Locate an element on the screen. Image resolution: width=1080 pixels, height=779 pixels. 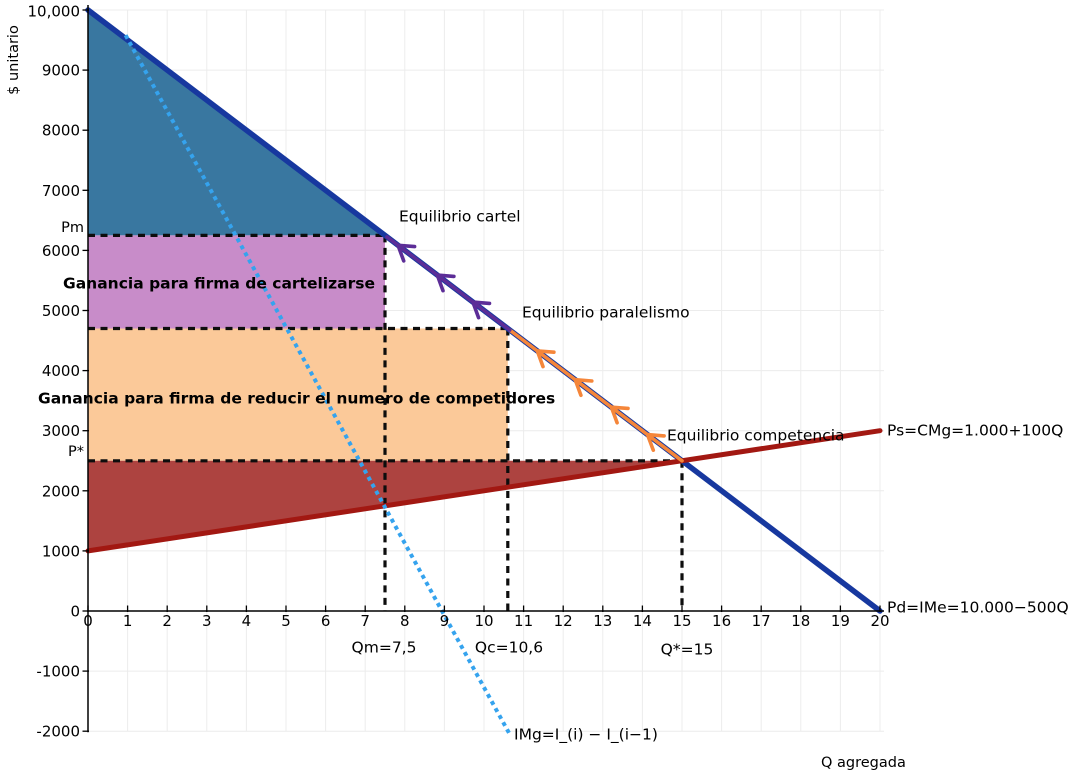
region-ganancia-cartelizarse is located at coordinates (236, 282).